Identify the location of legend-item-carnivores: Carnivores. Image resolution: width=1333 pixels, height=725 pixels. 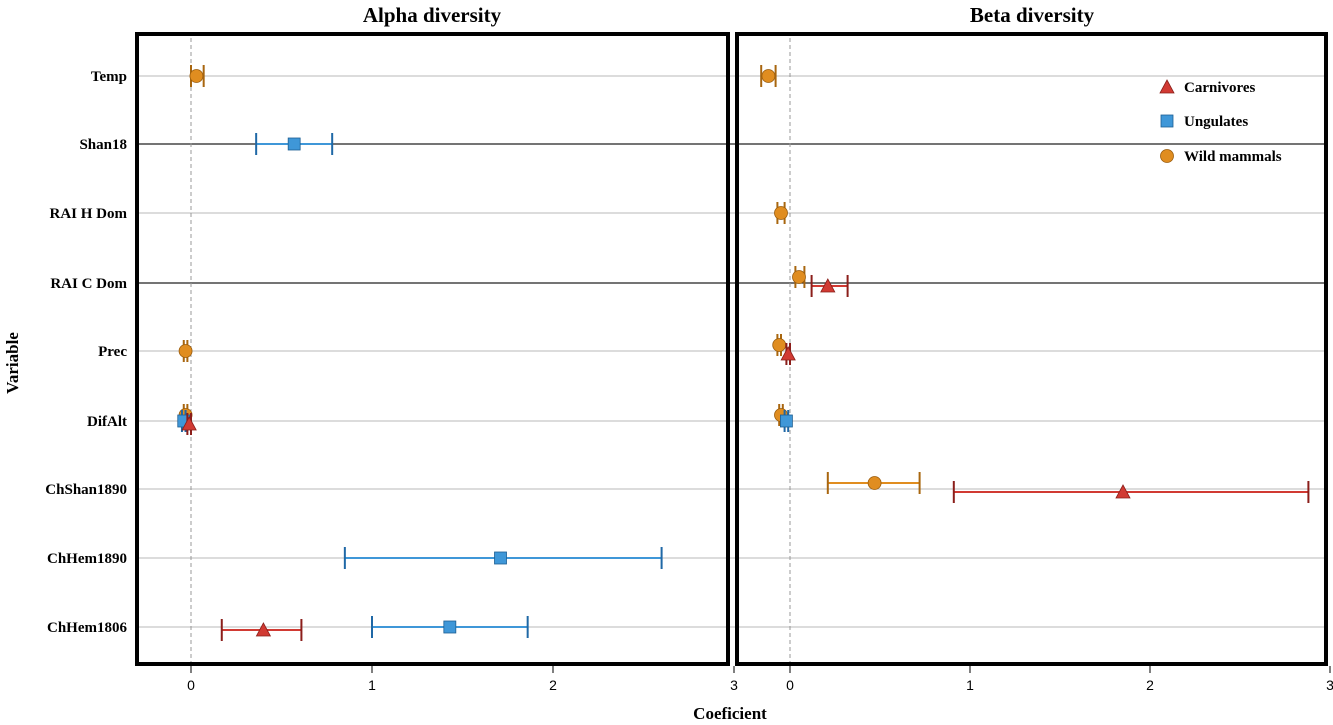
(1207, 87).